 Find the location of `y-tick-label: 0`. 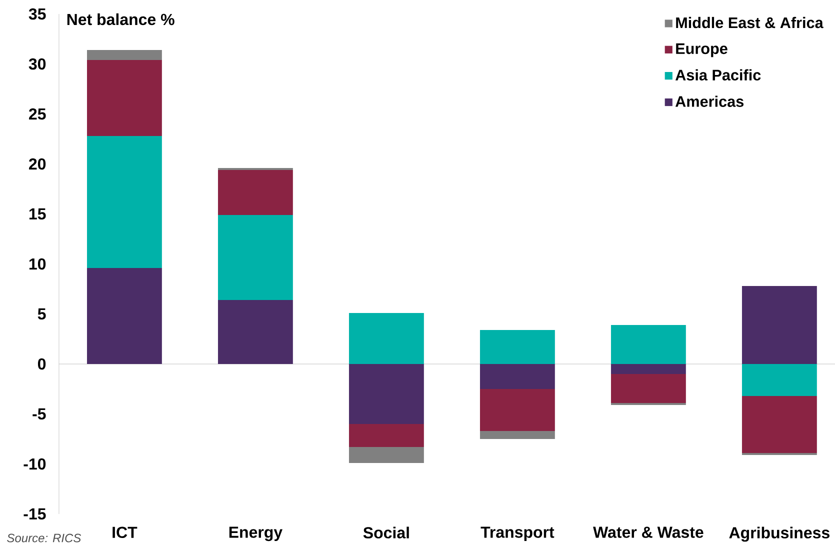

y-tick-label: 0 is located at coordinates (42, 364).